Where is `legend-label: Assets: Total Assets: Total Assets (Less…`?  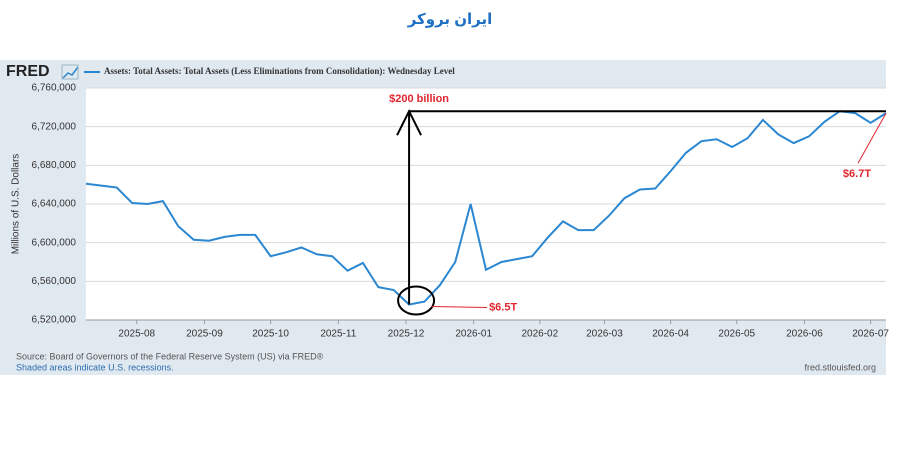 legend-label: Assets: Total Assets: Total Assets (Less… is located at coordinates (279, 71).